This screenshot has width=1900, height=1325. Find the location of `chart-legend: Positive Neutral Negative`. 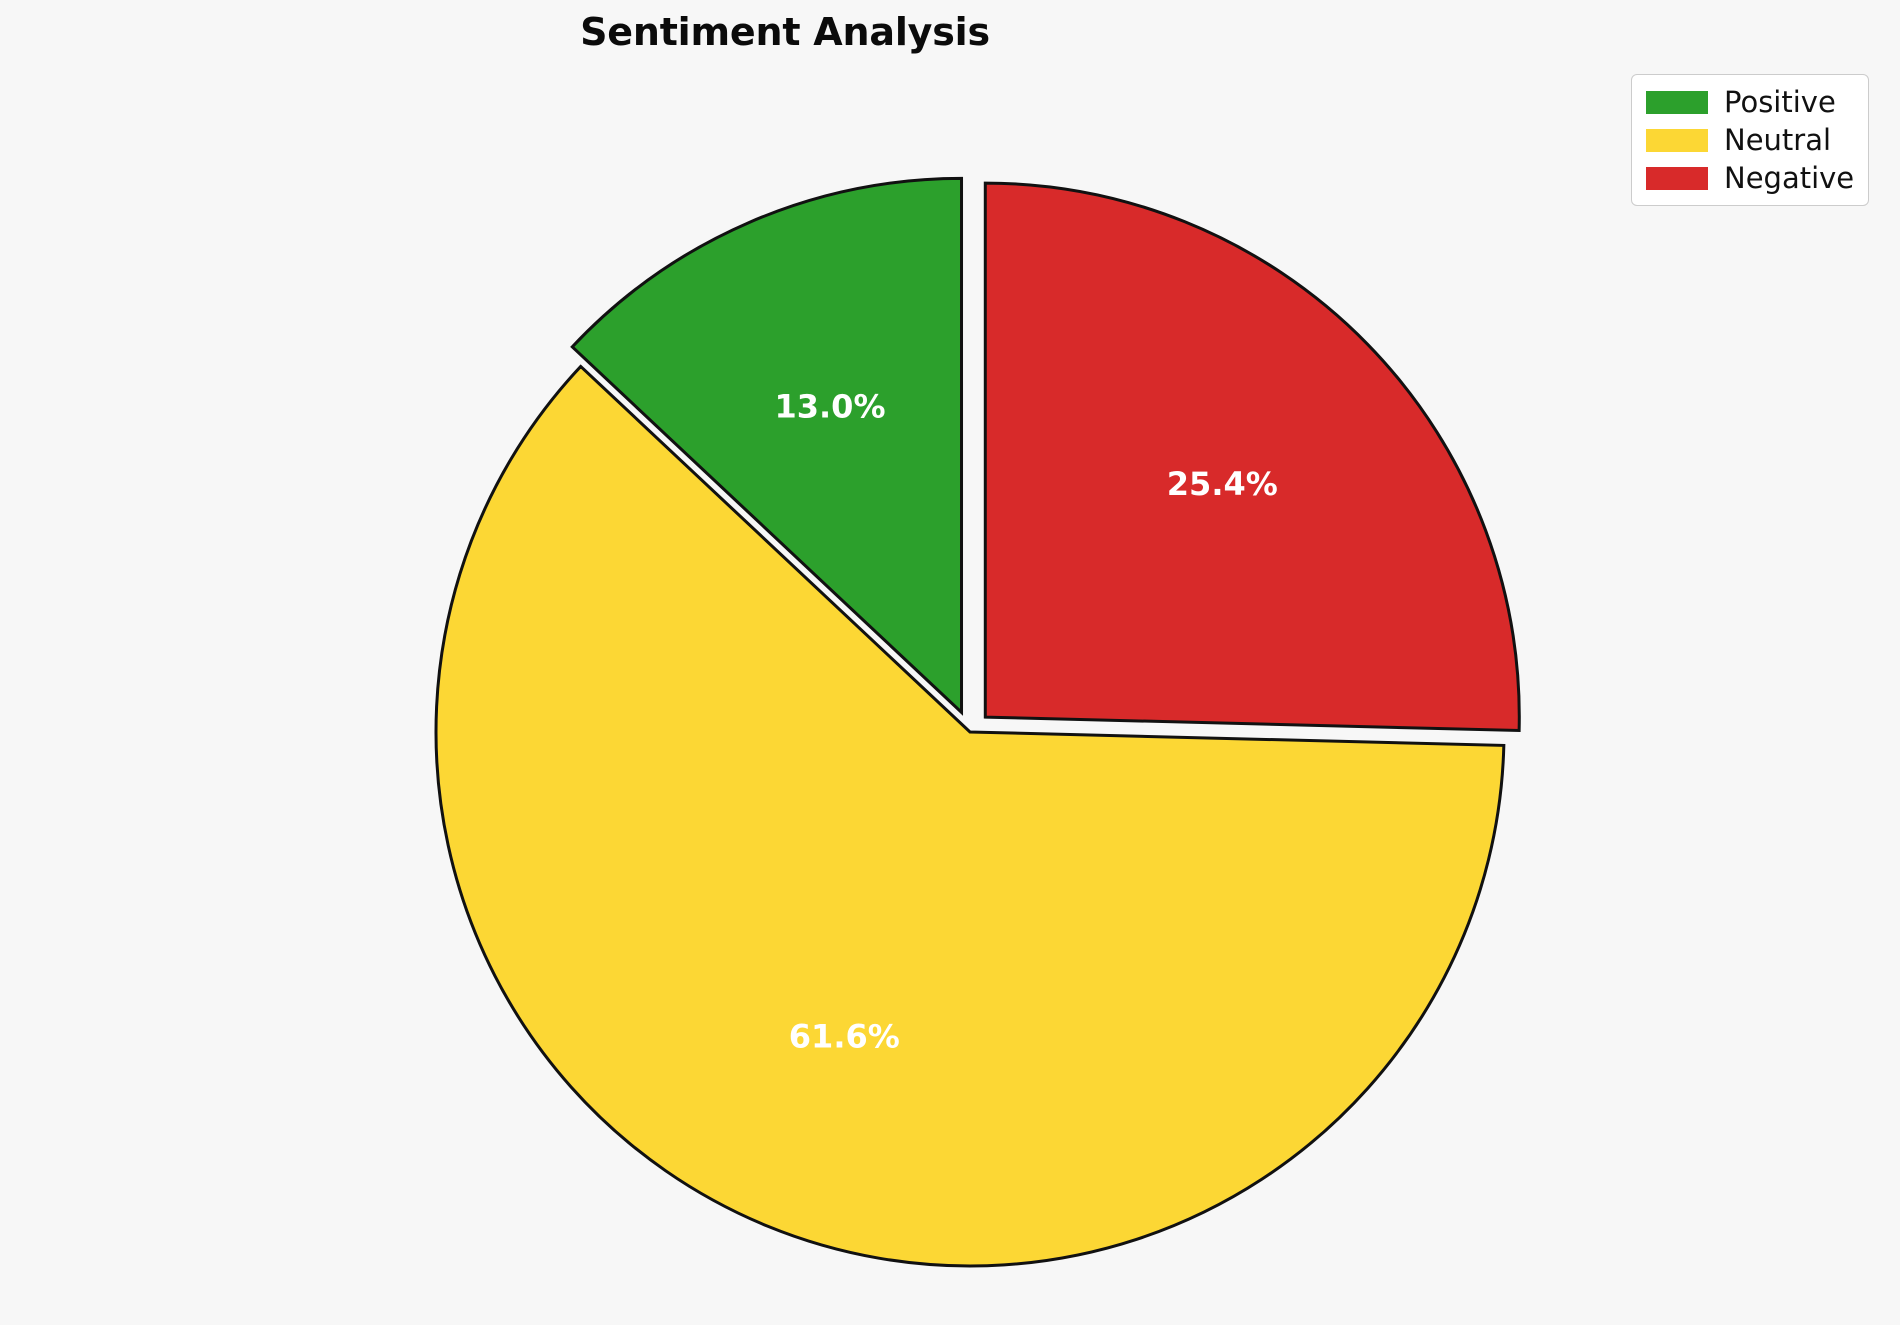

chart-legend: Positive Neutral Negative is located at coordinates (1750, 140).